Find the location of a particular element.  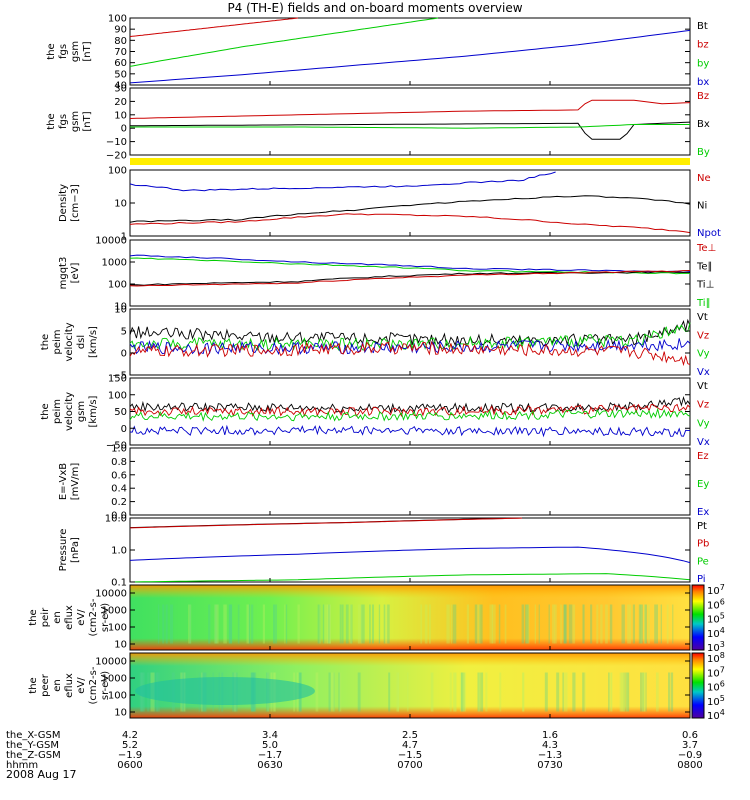

x-tick-value: 3.4 is located at coordinates (270, 735).